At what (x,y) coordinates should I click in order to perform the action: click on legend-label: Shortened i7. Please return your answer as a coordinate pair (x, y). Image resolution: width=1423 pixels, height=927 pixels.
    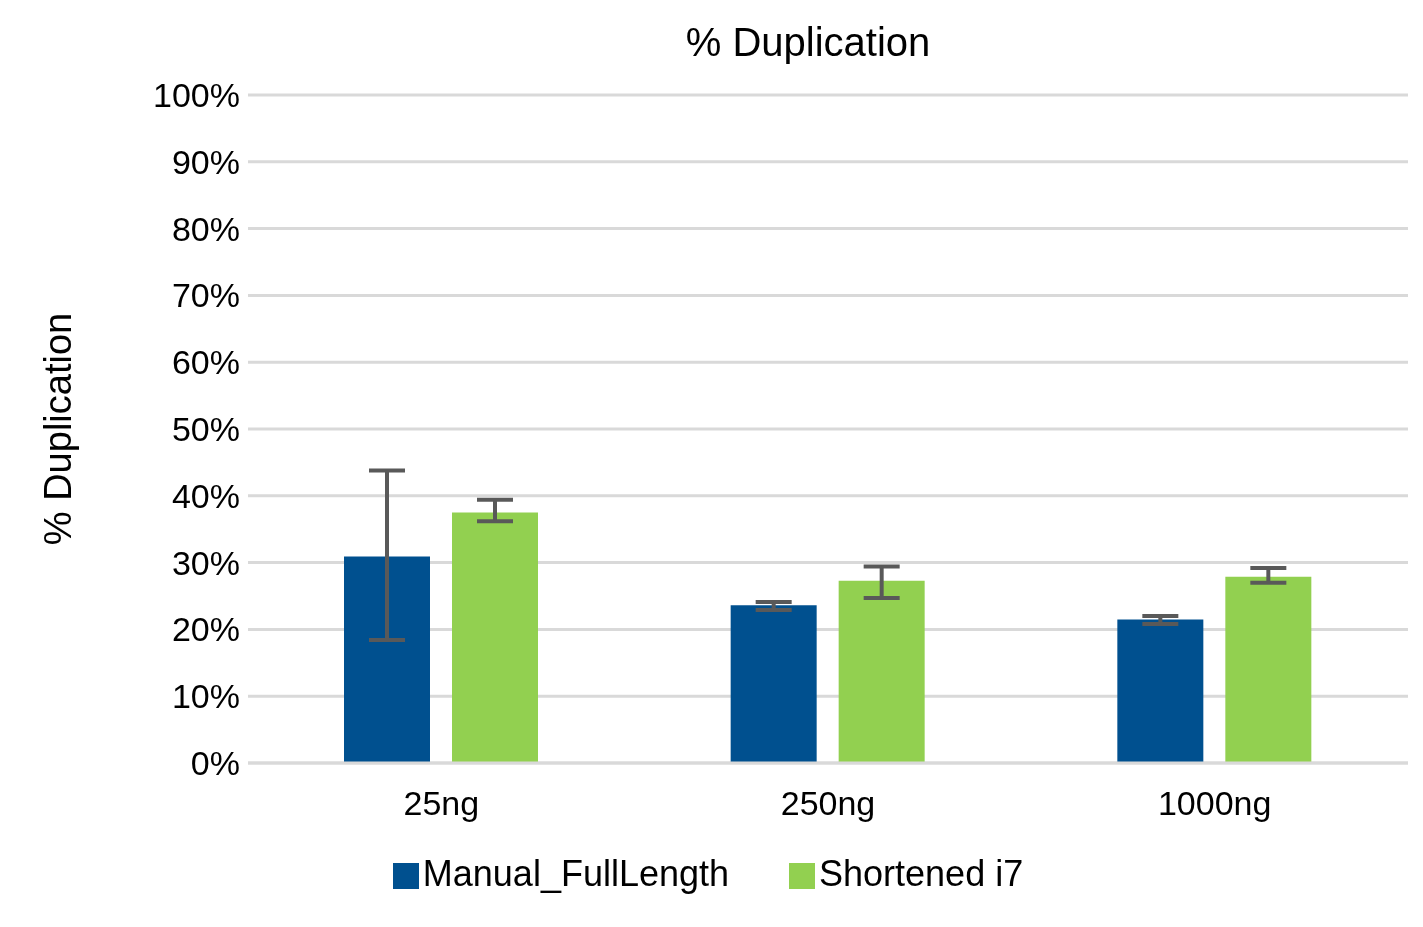
    Looking at the image, I should click on (921, 873).